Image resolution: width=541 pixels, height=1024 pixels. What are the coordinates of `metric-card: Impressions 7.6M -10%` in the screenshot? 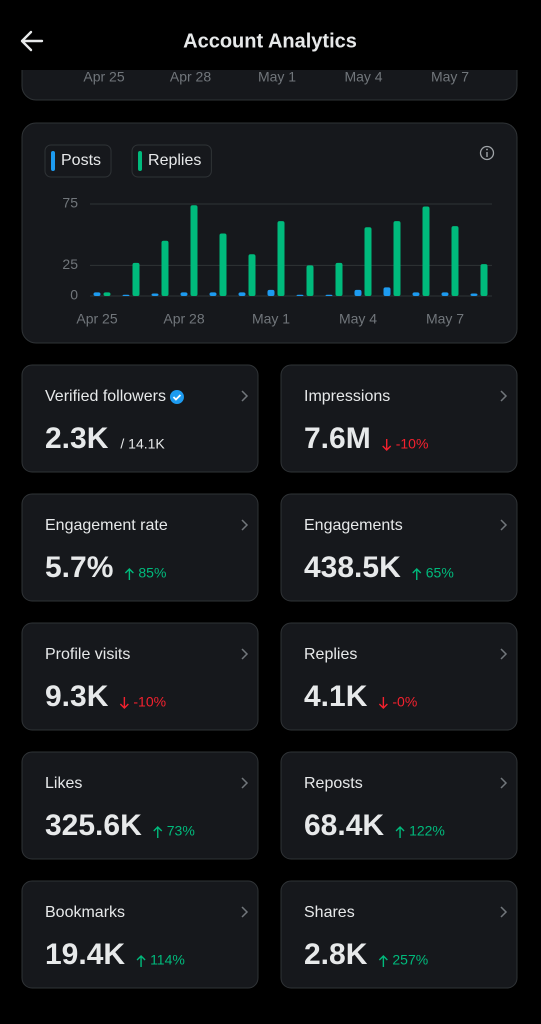 It's located at (399, 418).